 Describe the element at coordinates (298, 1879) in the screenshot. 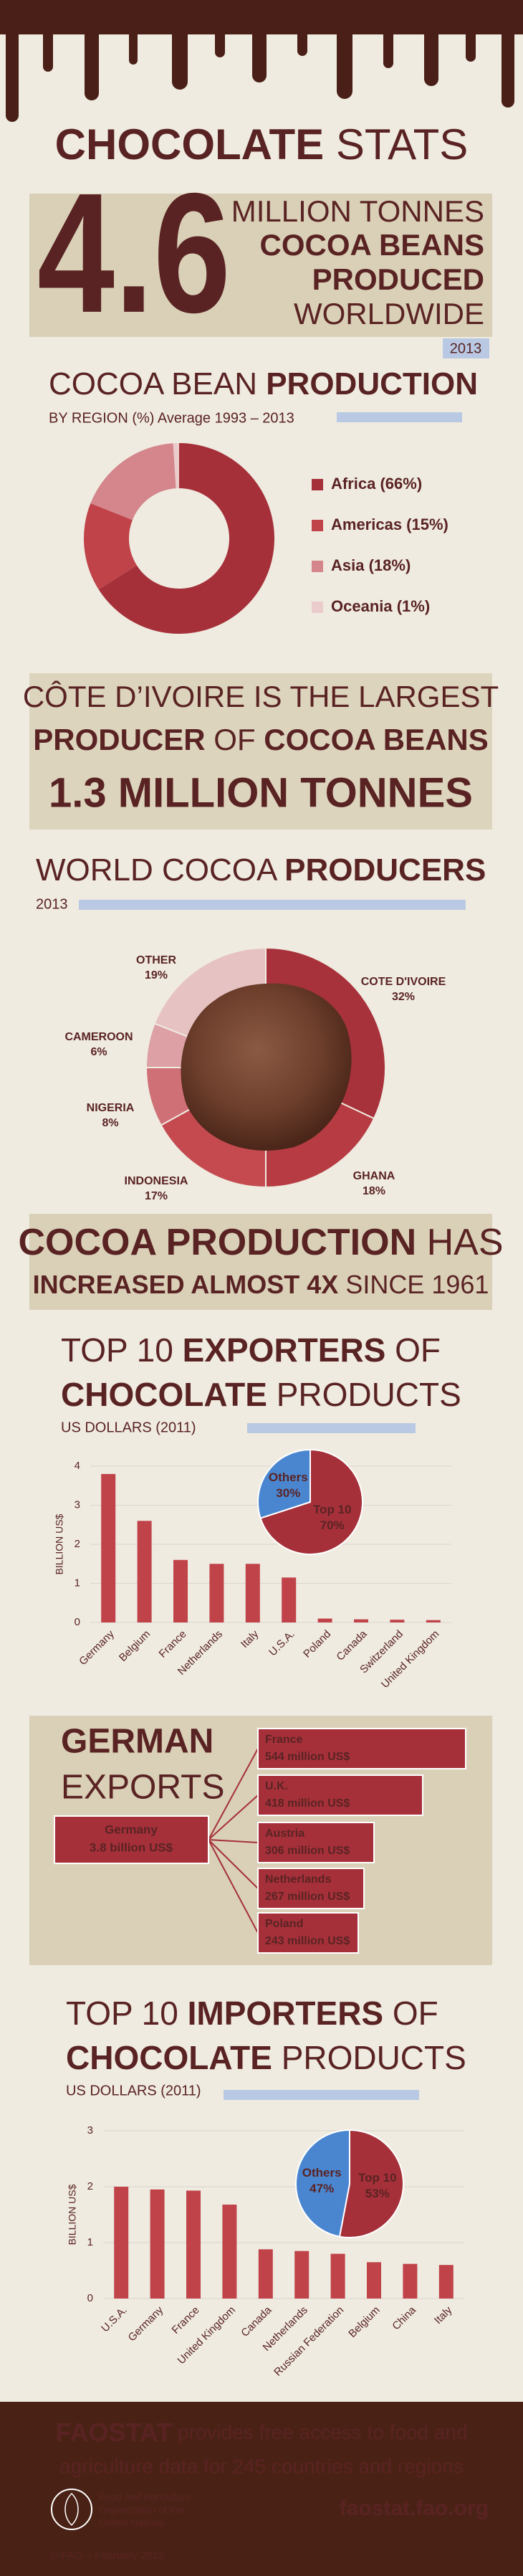

I see `destination-name: Netherlands` at that location.